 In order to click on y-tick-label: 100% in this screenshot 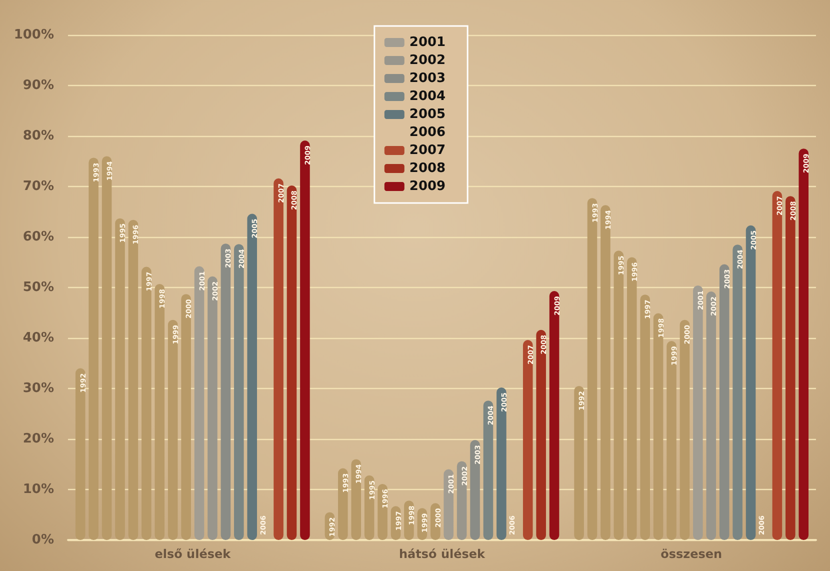, I will do `click(34, 35)`.